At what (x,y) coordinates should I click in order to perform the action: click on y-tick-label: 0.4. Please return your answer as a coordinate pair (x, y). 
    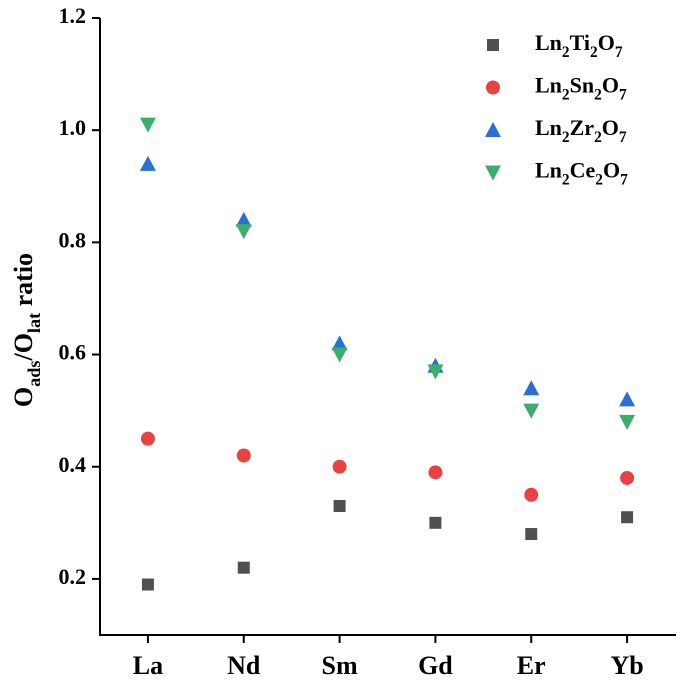
    Looking at the image, I should click on (73, 464).